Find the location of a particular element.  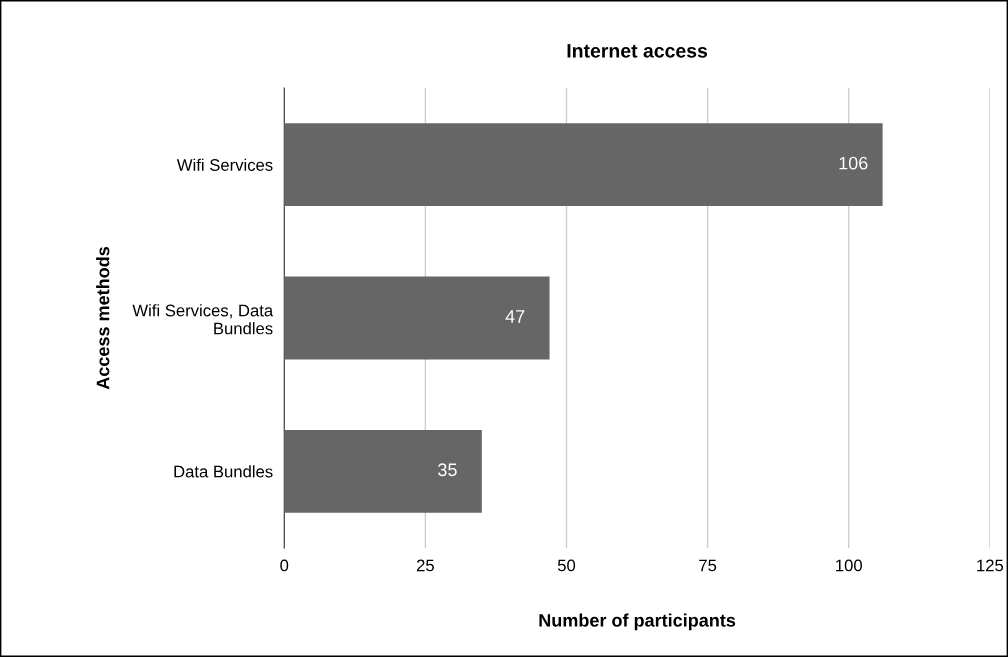

chart-title: Internet access is located at coordinates (637, 51).